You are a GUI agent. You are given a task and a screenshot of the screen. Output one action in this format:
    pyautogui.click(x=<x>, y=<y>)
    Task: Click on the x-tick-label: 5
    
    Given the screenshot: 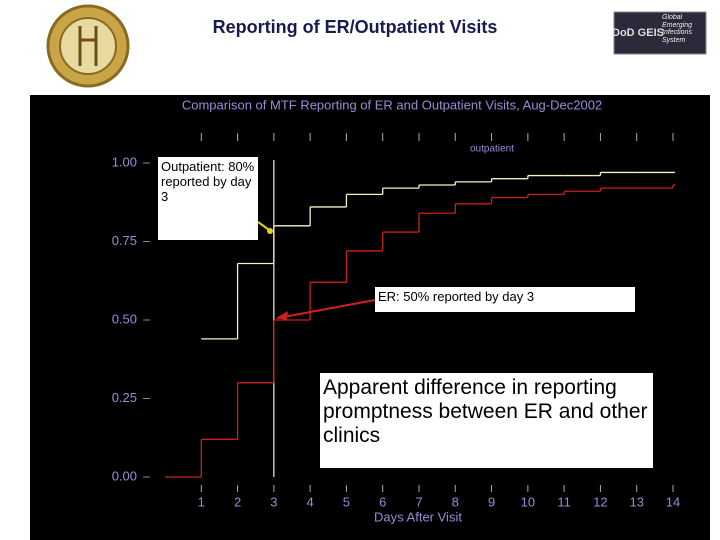 What is the action you would take?
    pyautogui.click(x=346, y=501)
    